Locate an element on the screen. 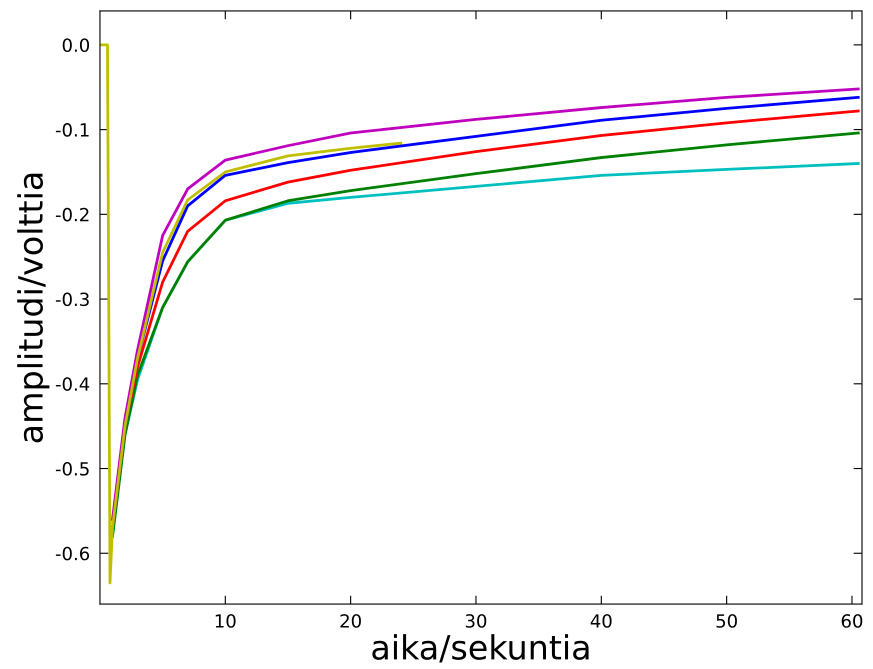  y-tick-label: -0.6 is located at coordinates (73, 553).